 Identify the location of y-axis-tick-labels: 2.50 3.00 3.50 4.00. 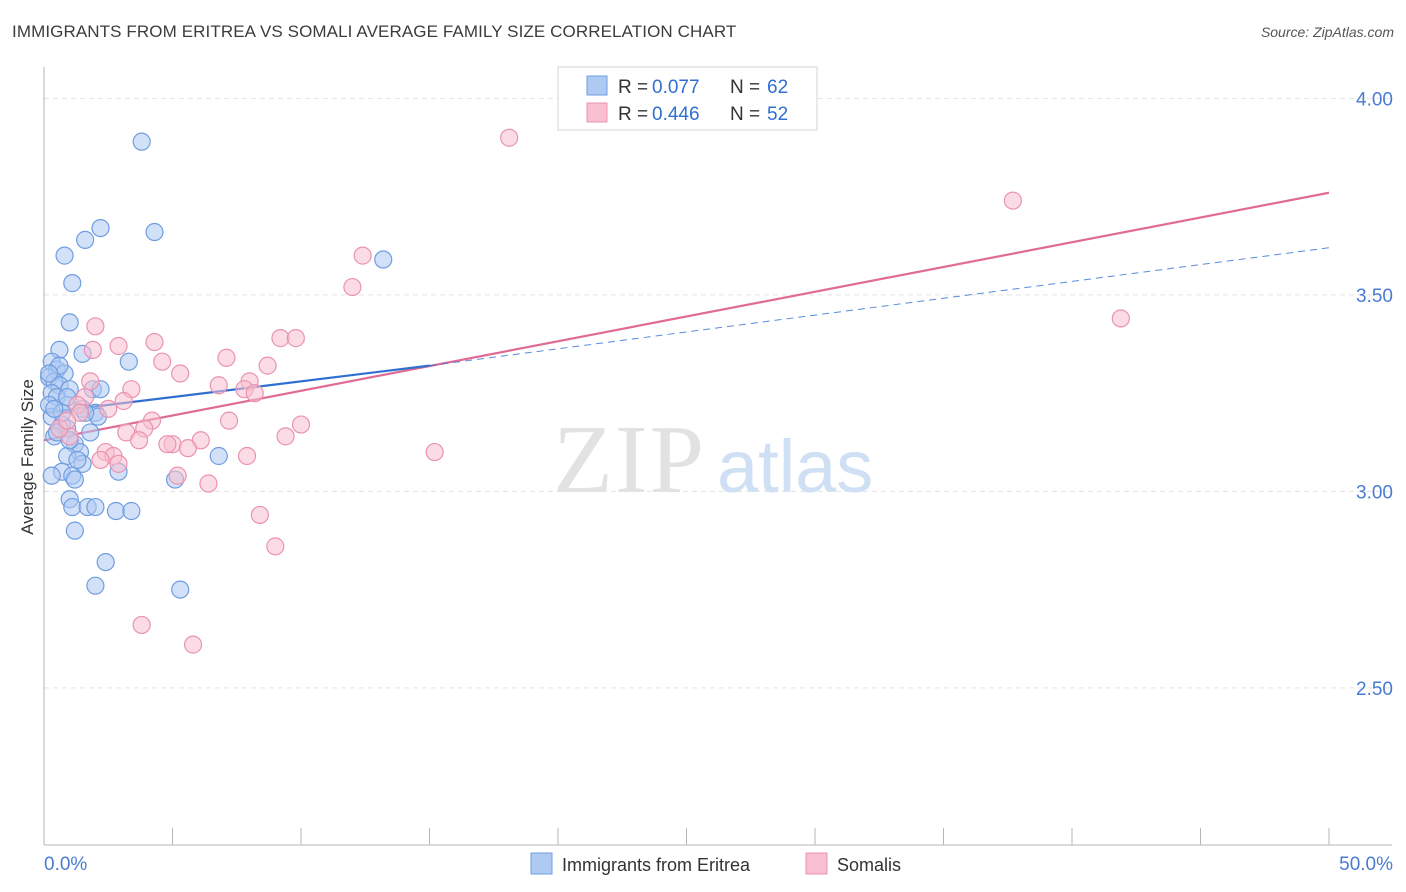
(1374, 394).